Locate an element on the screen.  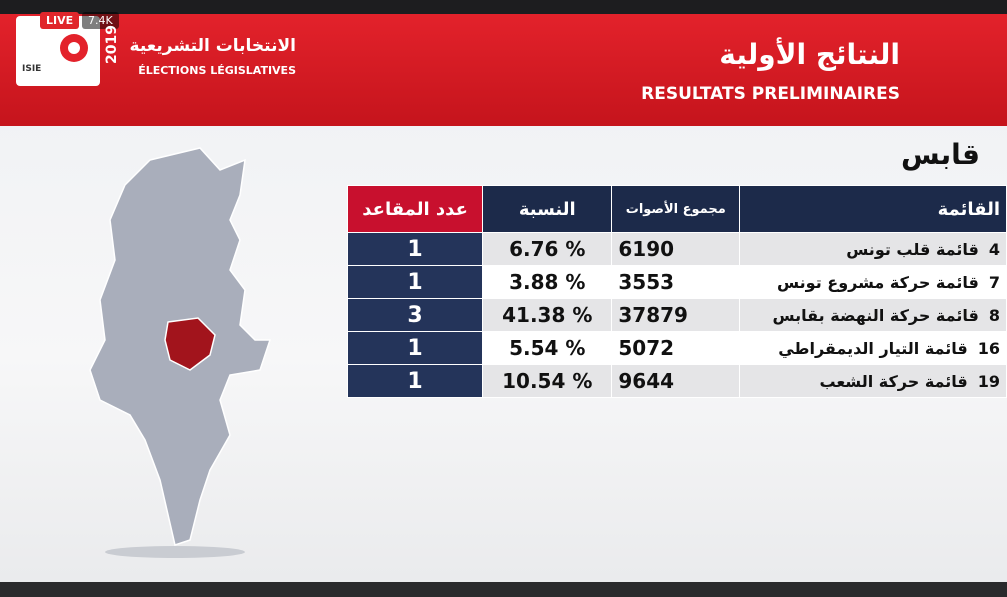
list-name: قائمة التيار الديمقراطي is located at coordinates (873, 348).